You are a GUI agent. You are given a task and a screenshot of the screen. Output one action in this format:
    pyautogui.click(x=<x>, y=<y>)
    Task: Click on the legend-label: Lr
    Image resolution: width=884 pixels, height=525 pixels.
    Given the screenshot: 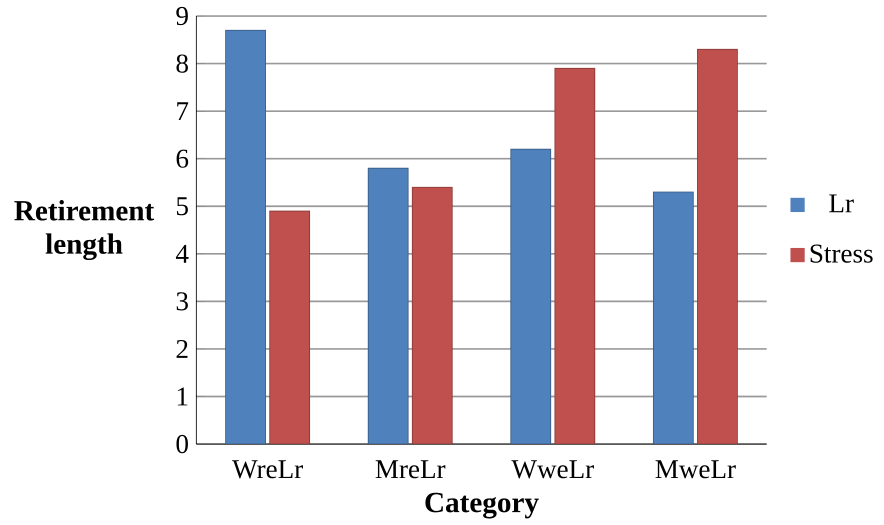 What is the action you would take?
    pyautogui.click(x=841, y=203)
    